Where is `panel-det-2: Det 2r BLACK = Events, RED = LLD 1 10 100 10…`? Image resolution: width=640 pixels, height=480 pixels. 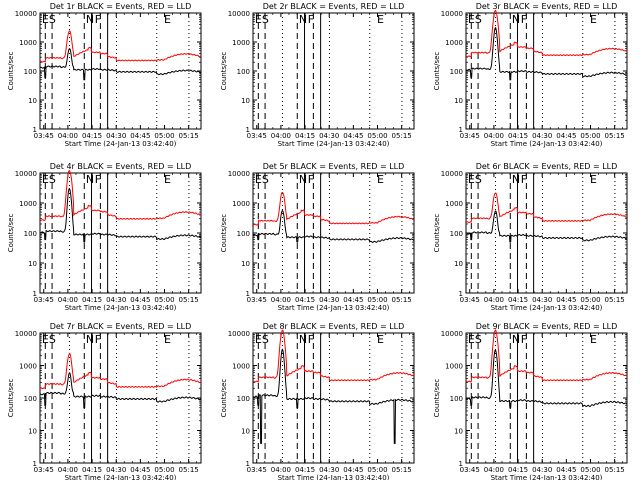 panel-det-2: Det 2r BLACK = Events, RED = LLD 1 10 100 10… is located at coordinates (317, 75).